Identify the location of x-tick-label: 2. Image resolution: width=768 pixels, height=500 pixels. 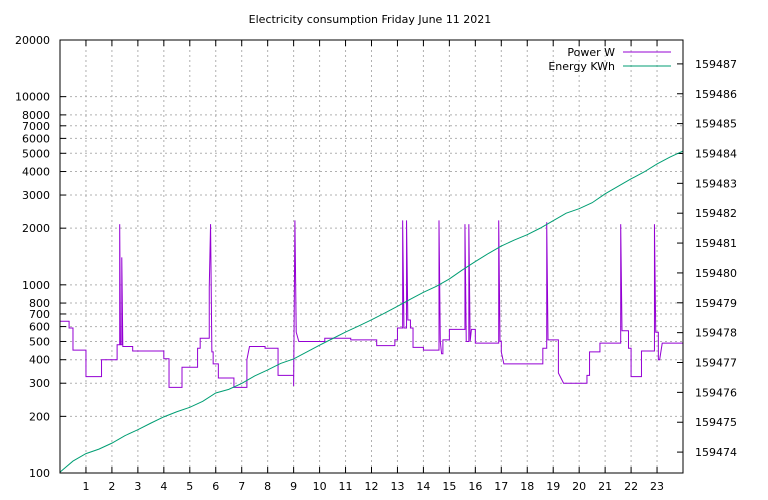
(111, 486).